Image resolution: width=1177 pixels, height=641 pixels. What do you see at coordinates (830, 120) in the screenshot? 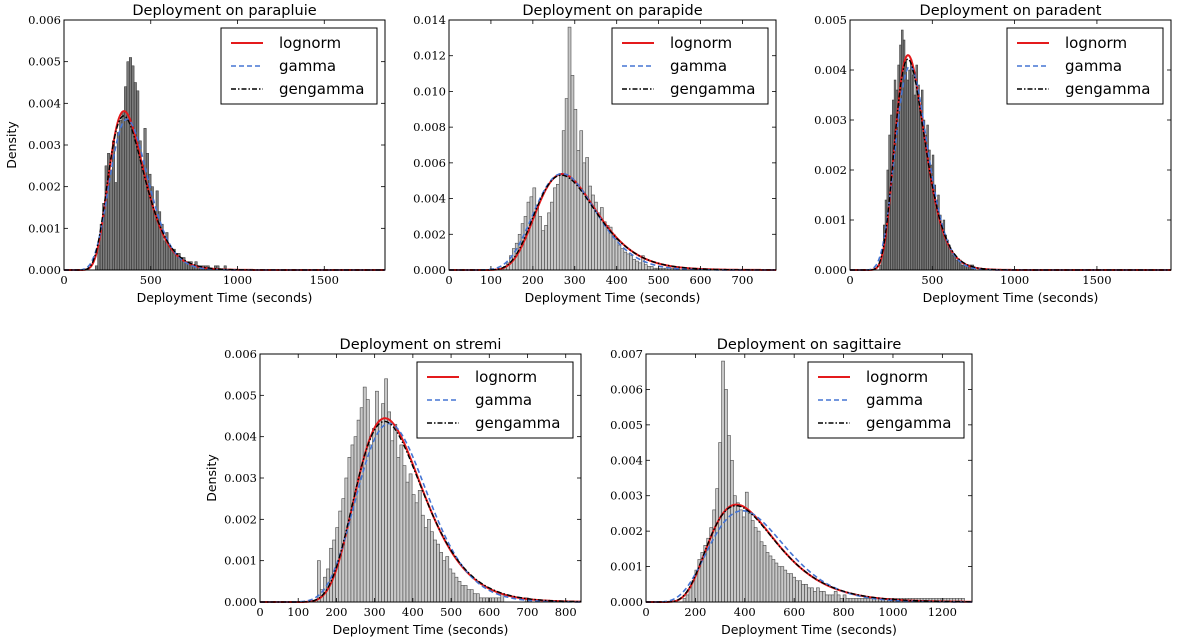
I see `y-tick-label: 0.003` at bounding box center [830, 120].